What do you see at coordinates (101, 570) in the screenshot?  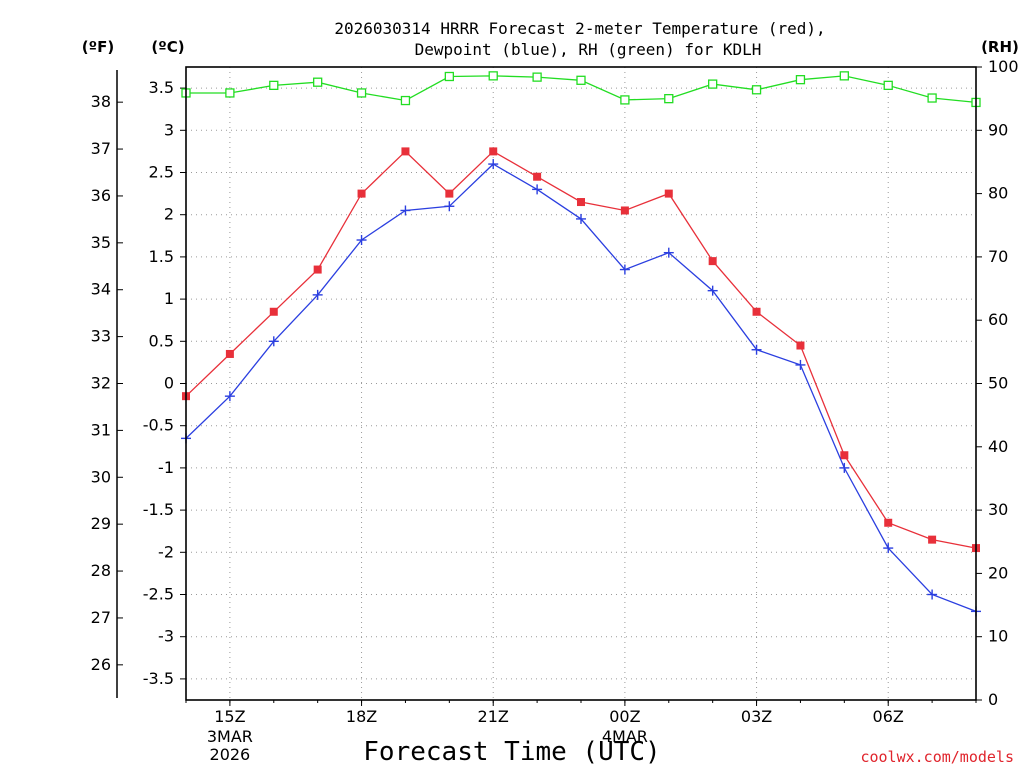 I see `f-tick-label: 28` at bounding box center [101, 570].